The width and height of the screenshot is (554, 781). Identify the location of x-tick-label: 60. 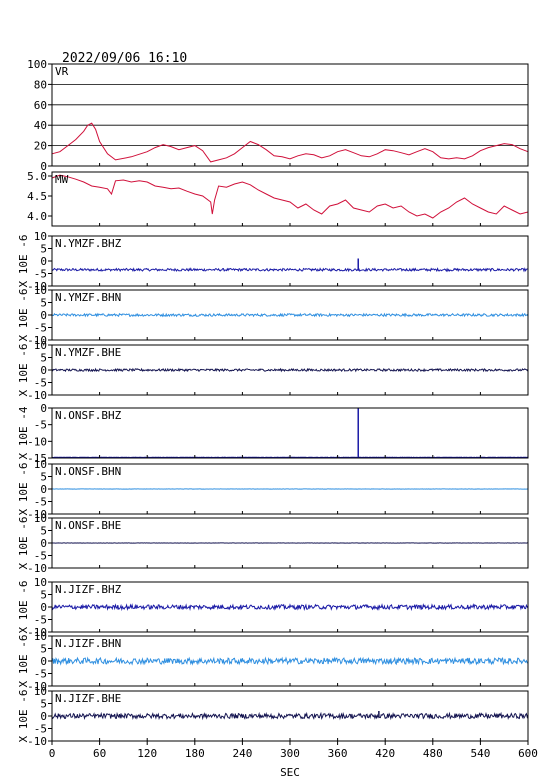
(99, 753).